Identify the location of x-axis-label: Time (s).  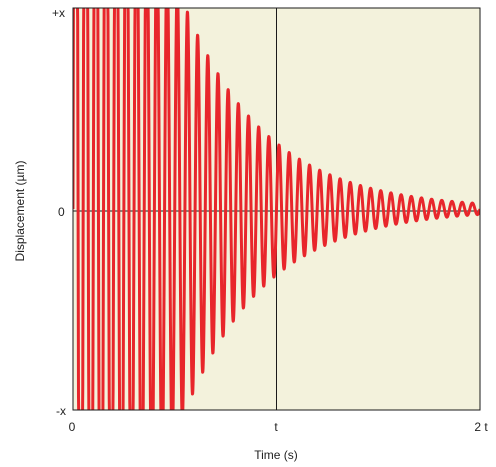
(276, 455).